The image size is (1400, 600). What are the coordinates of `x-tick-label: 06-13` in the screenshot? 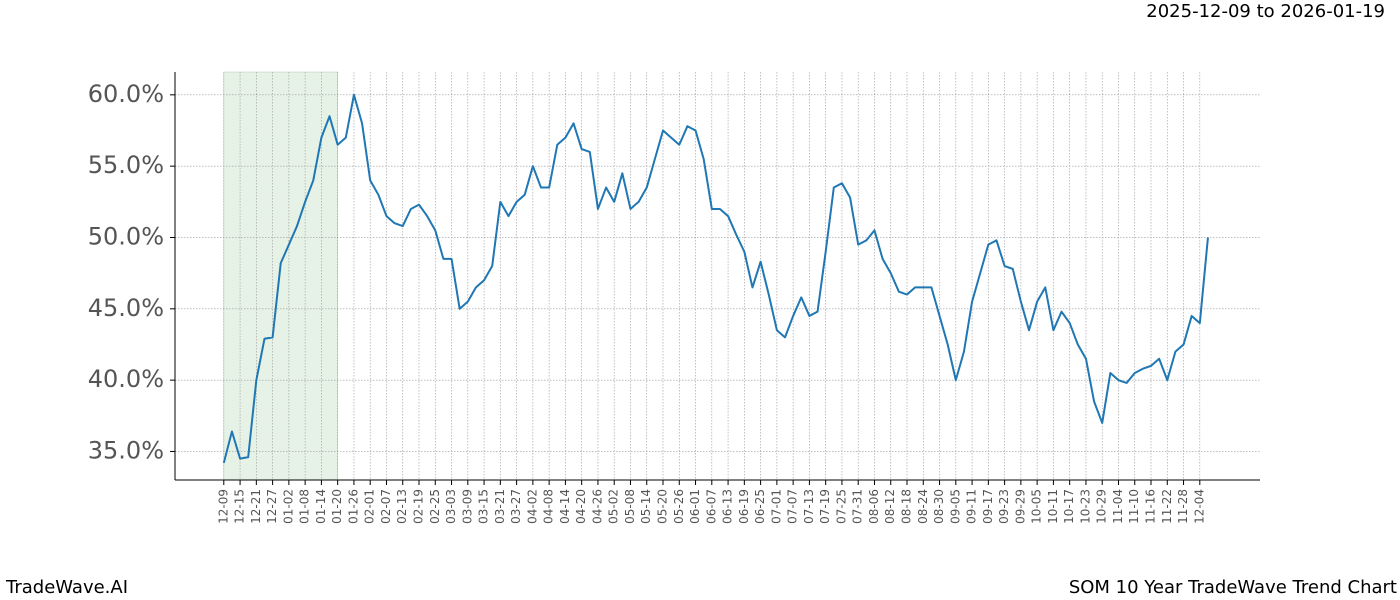 It's located at (728, 506).